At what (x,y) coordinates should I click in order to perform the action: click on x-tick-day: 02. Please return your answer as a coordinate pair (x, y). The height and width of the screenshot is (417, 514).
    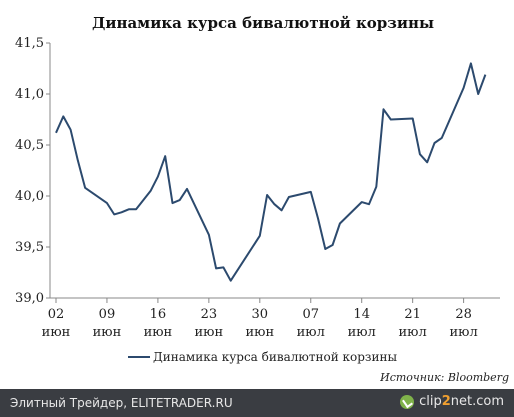
    Looking at the image, I should click on (56, 314).